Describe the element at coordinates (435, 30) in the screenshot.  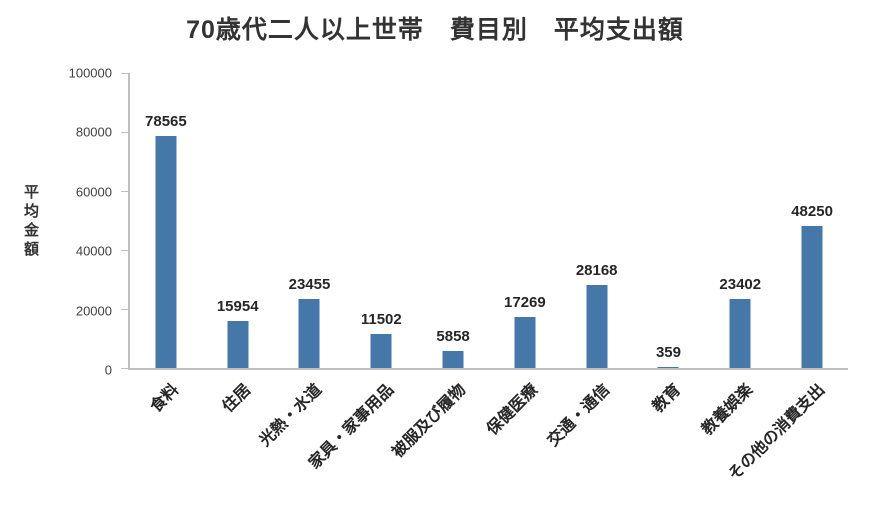
I see `chart-title: 70歳代二人以上世帯 費目別 平均支出額` at that location.